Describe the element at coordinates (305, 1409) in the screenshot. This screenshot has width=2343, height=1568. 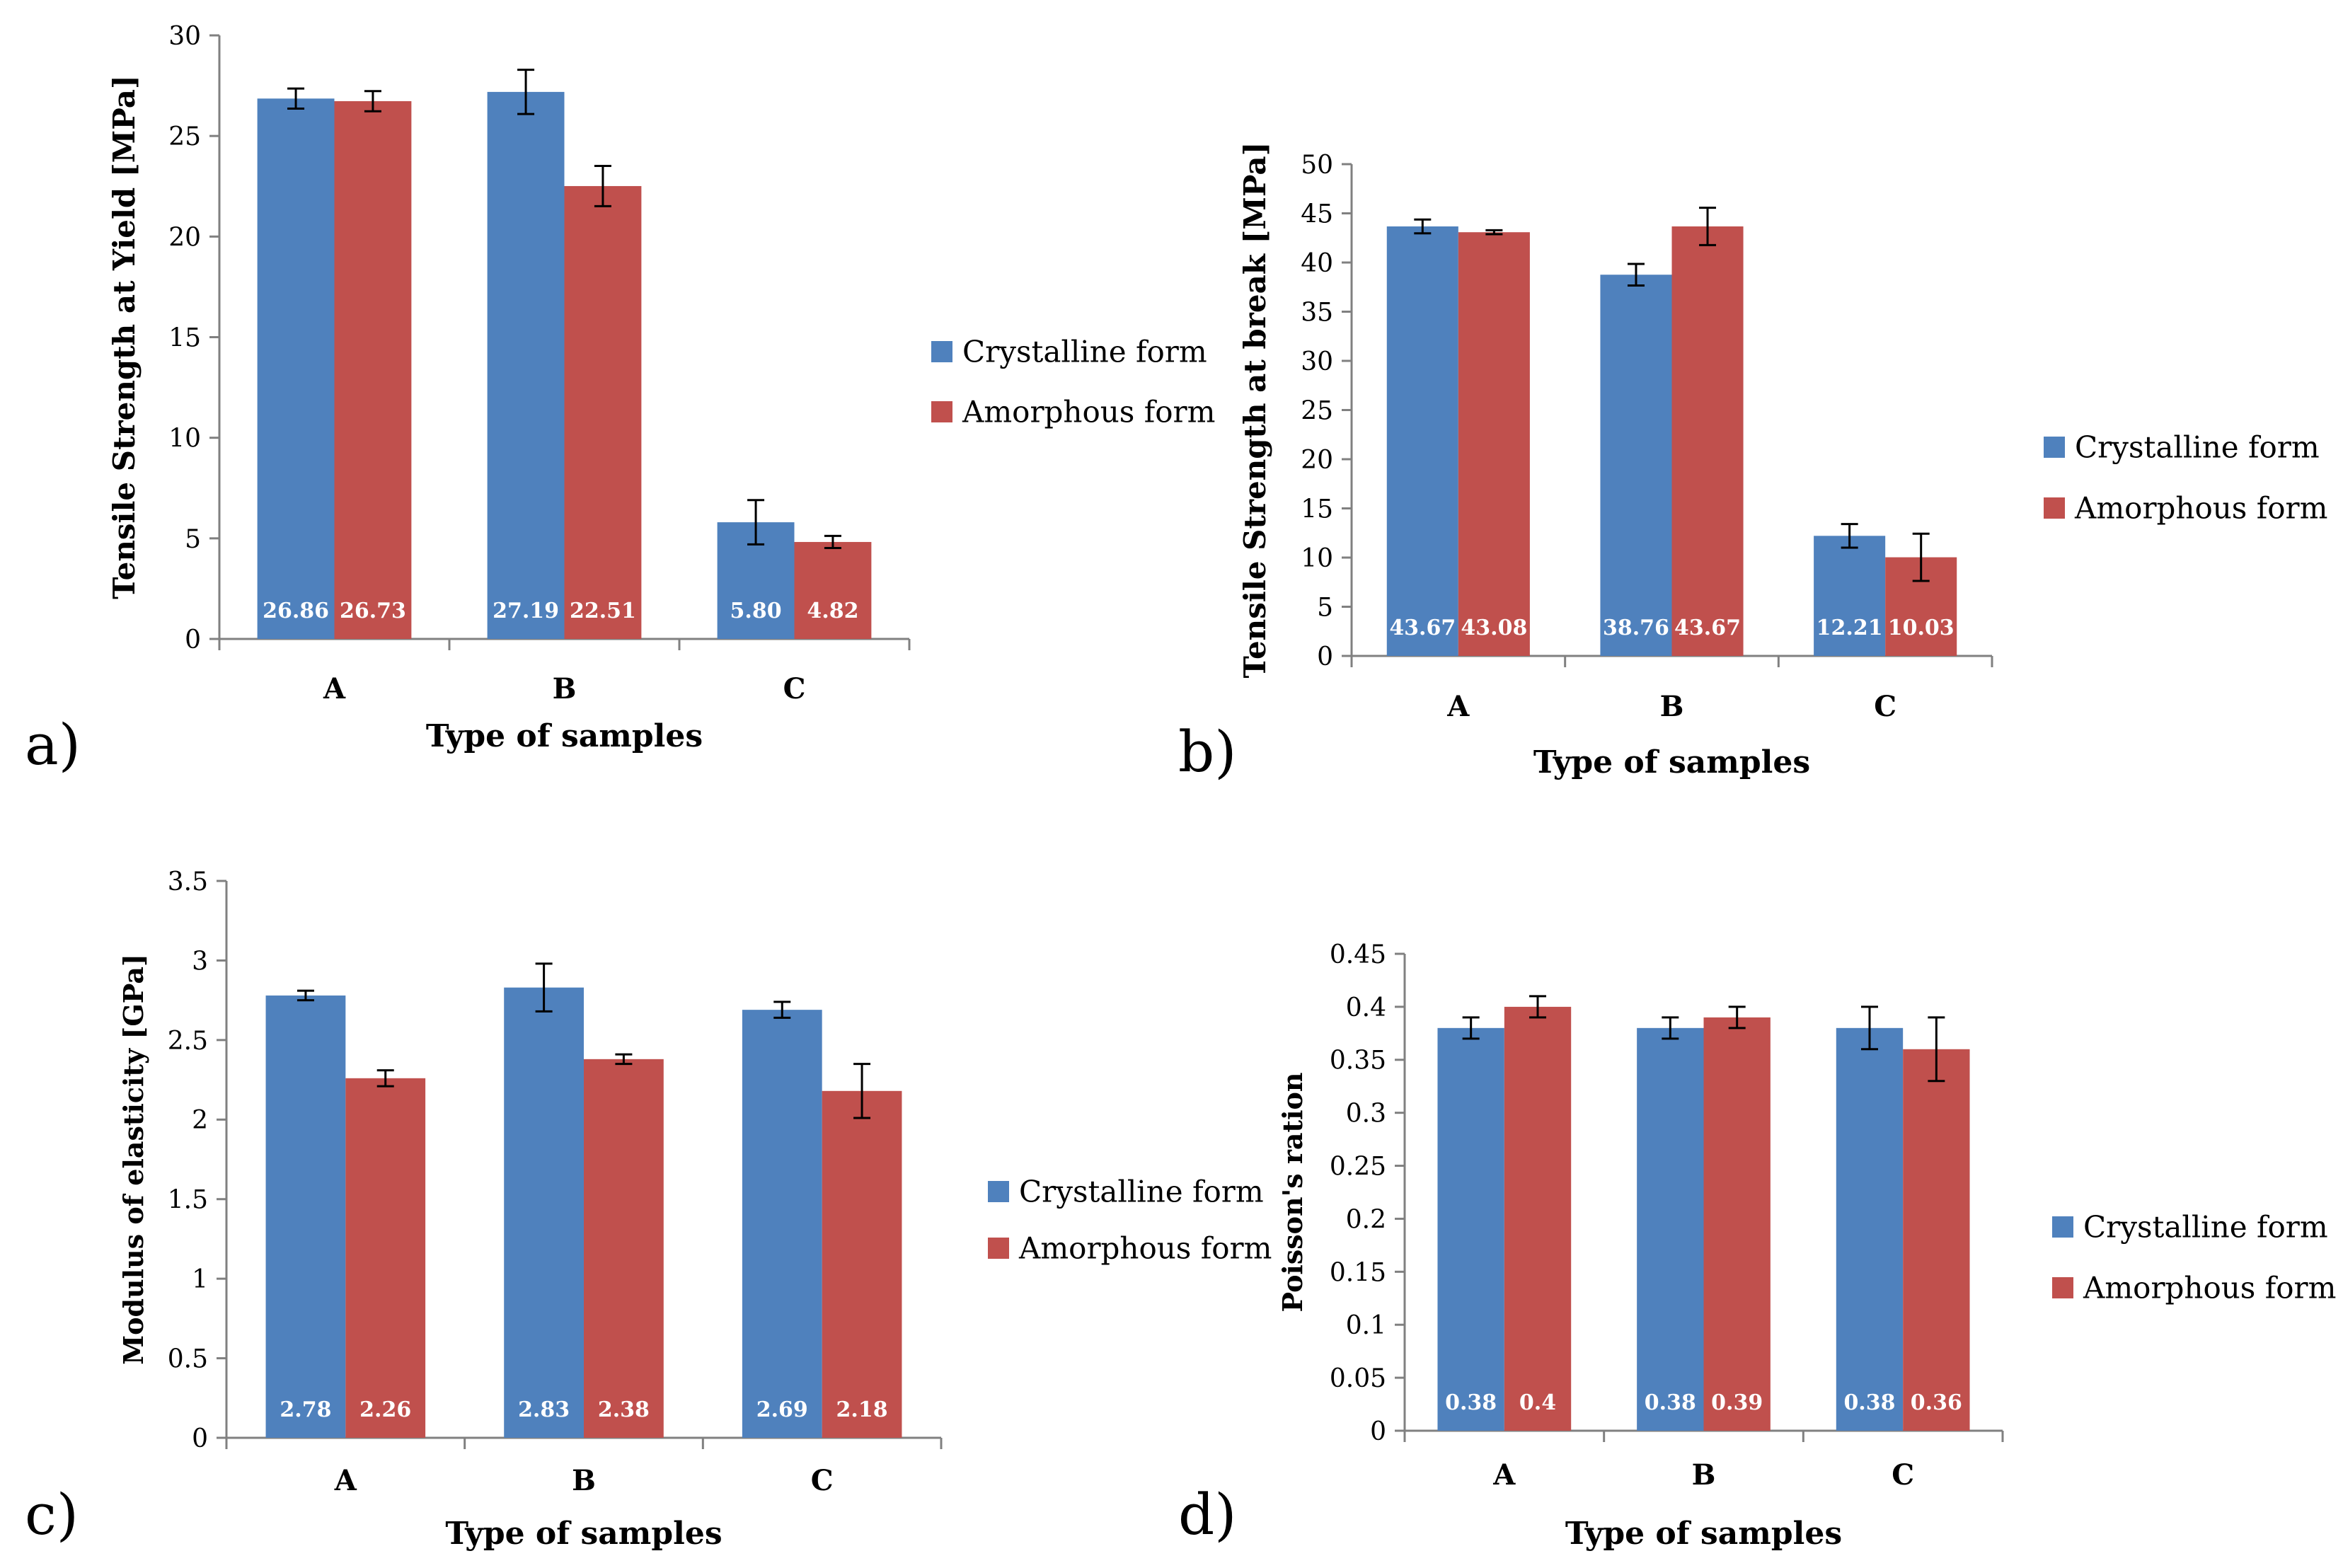
I see `data-label: 2.78` at that location.